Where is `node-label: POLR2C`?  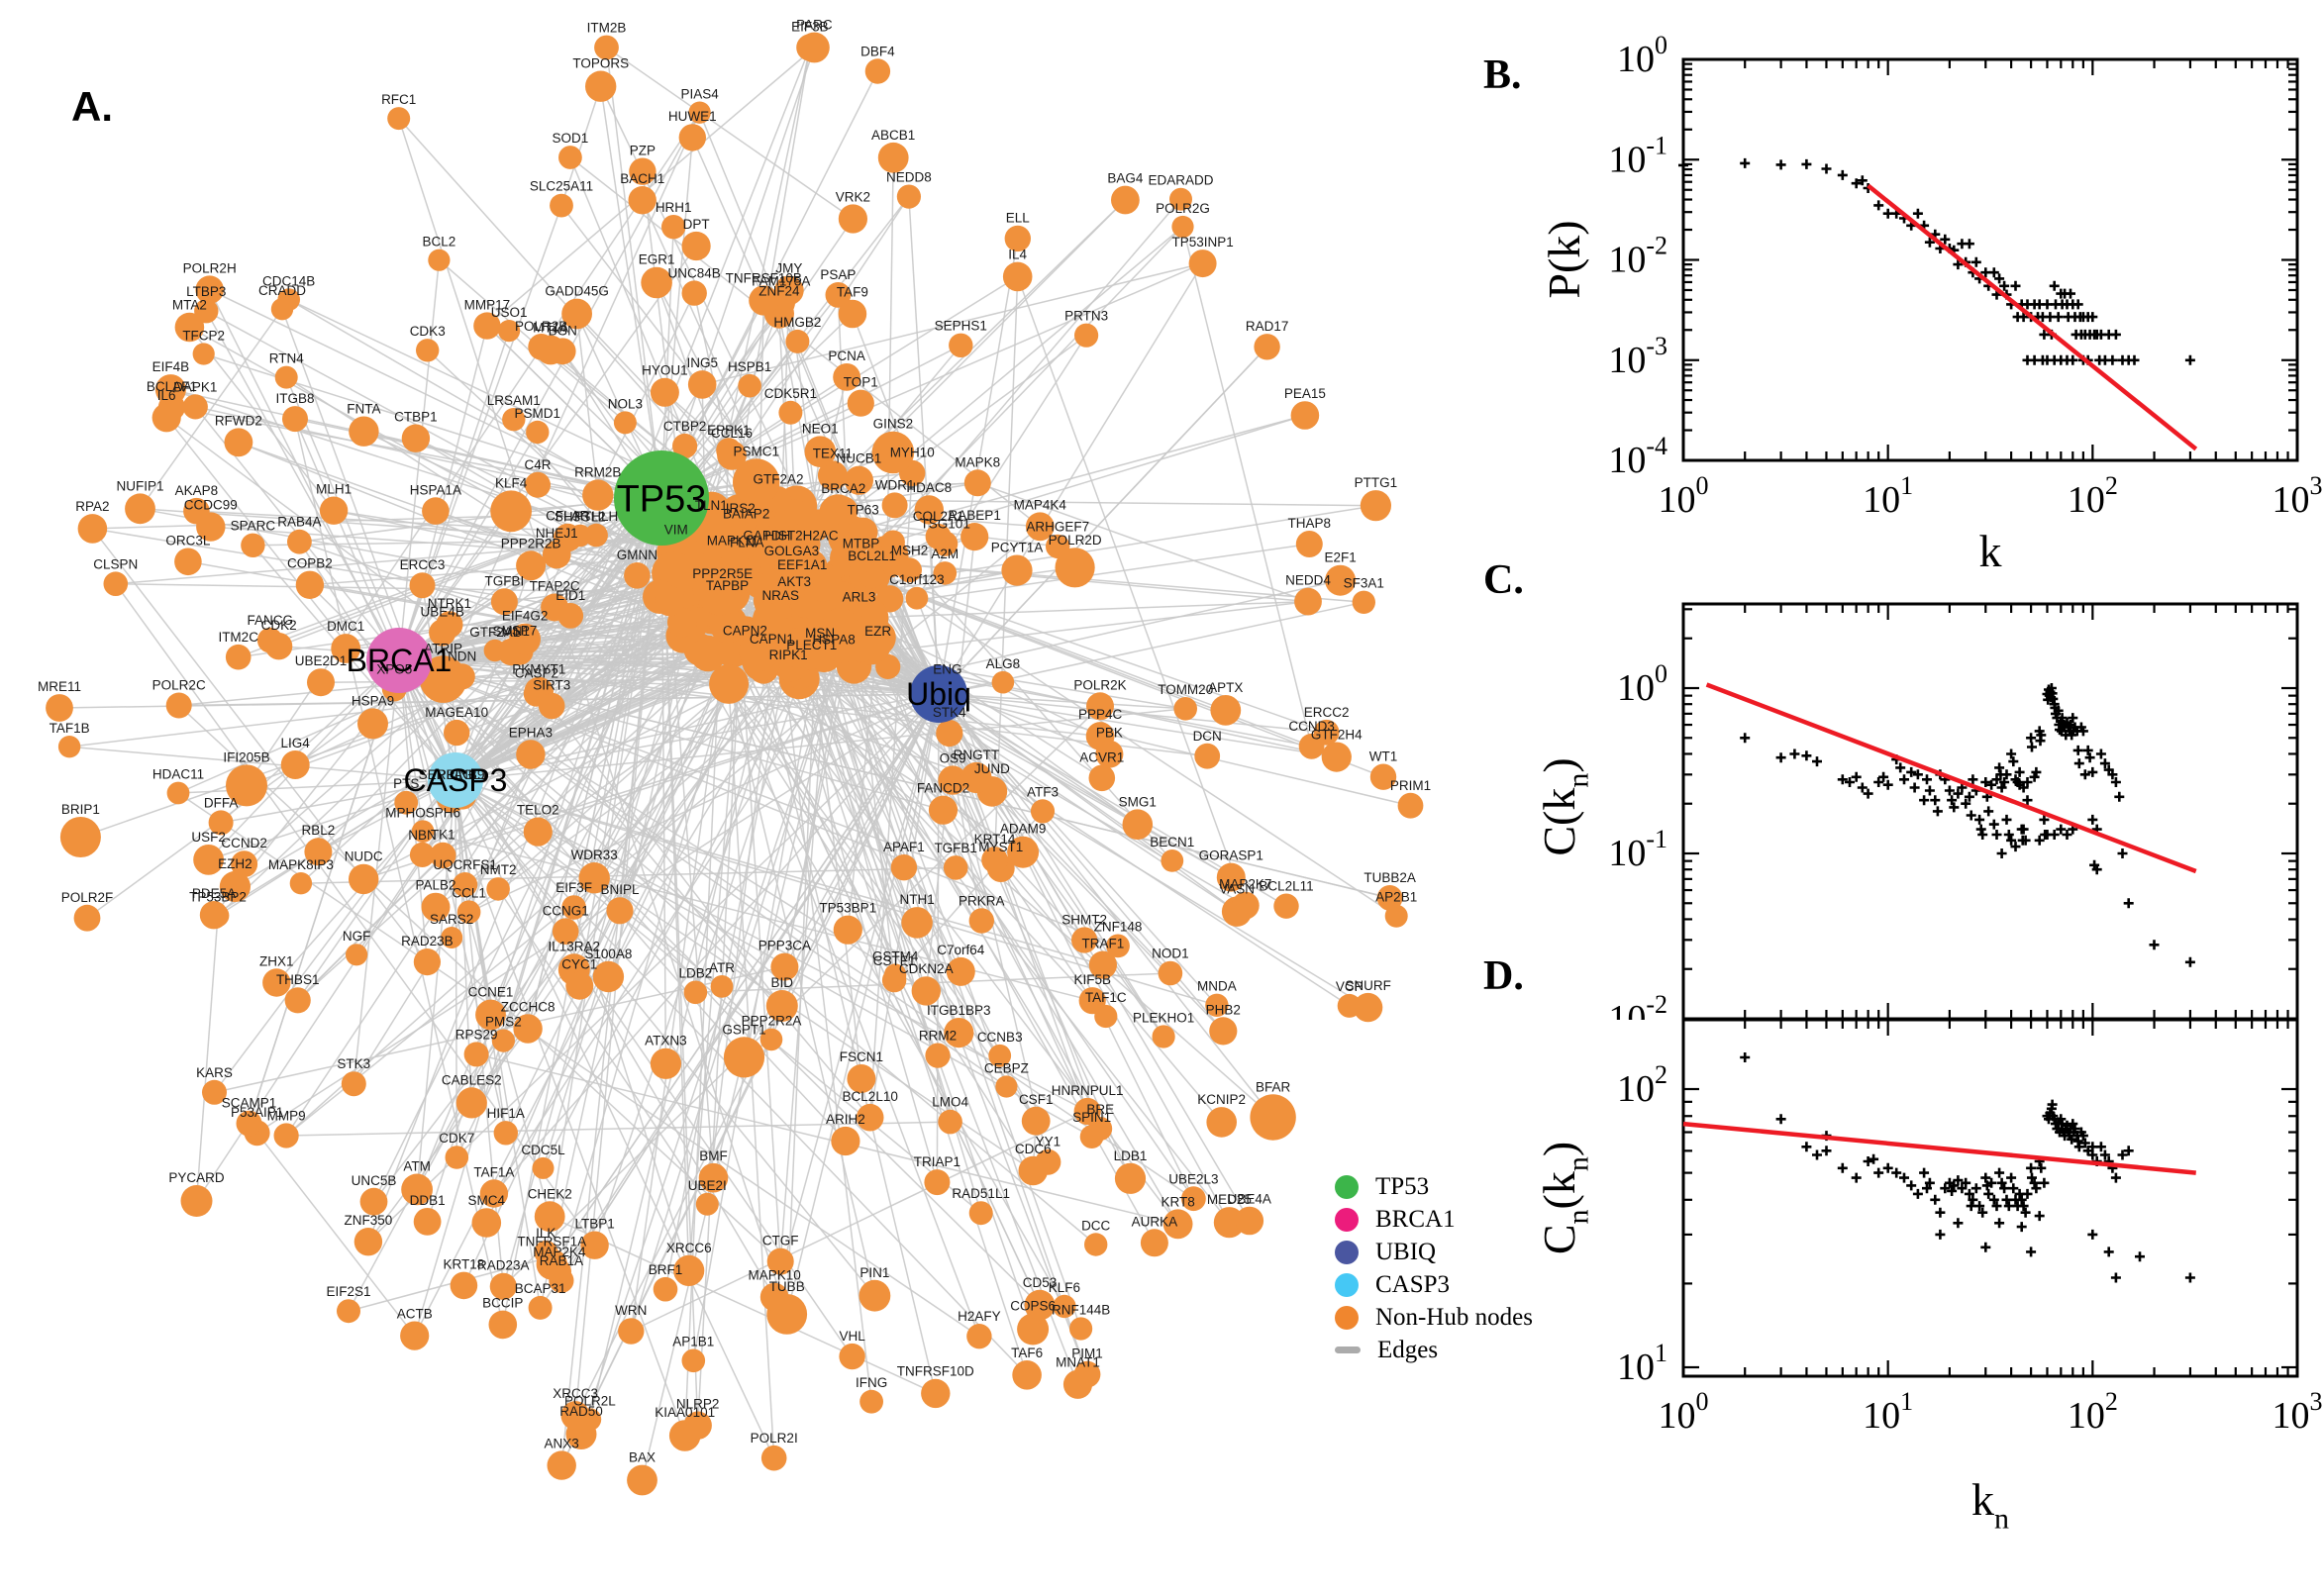 node-label: POLR2C is located at coordinates (179, 685).